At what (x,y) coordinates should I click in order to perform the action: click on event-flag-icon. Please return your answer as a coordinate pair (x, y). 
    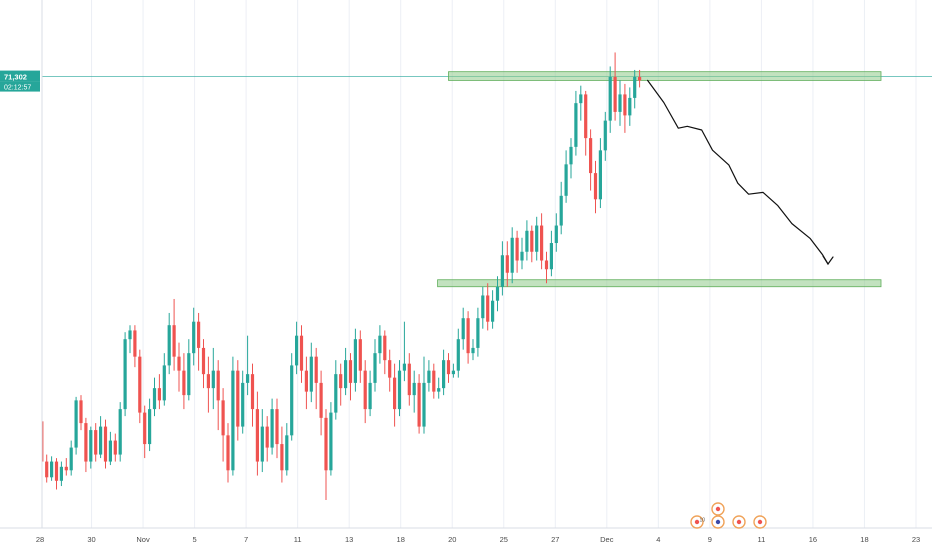
    Looking at the image, I should click on (697, 522).